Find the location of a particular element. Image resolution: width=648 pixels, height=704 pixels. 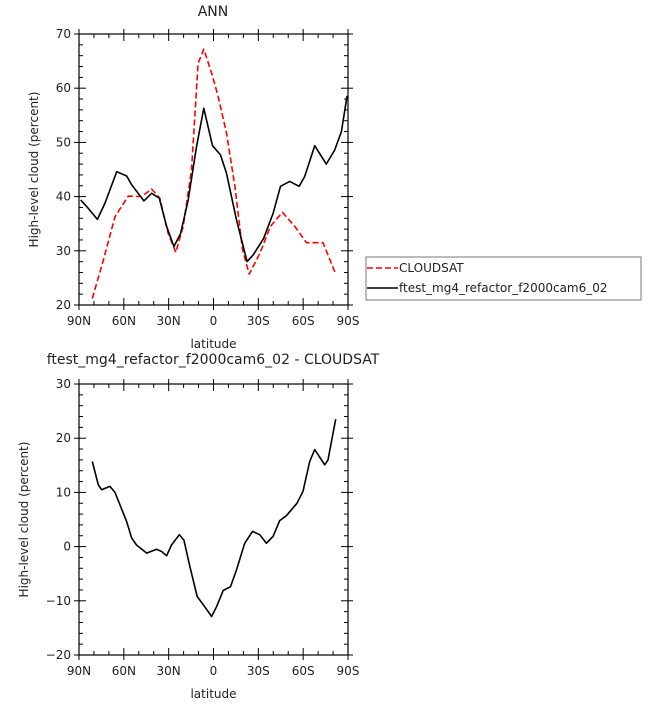

series-line-cloudsat is located at coordinates (214, 173).